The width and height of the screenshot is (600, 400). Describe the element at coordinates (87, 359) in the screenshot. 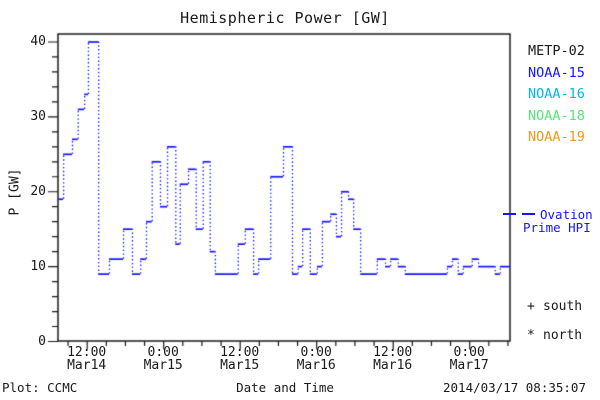

I see `x-tick-label: 12:00 Mar14` at that location.